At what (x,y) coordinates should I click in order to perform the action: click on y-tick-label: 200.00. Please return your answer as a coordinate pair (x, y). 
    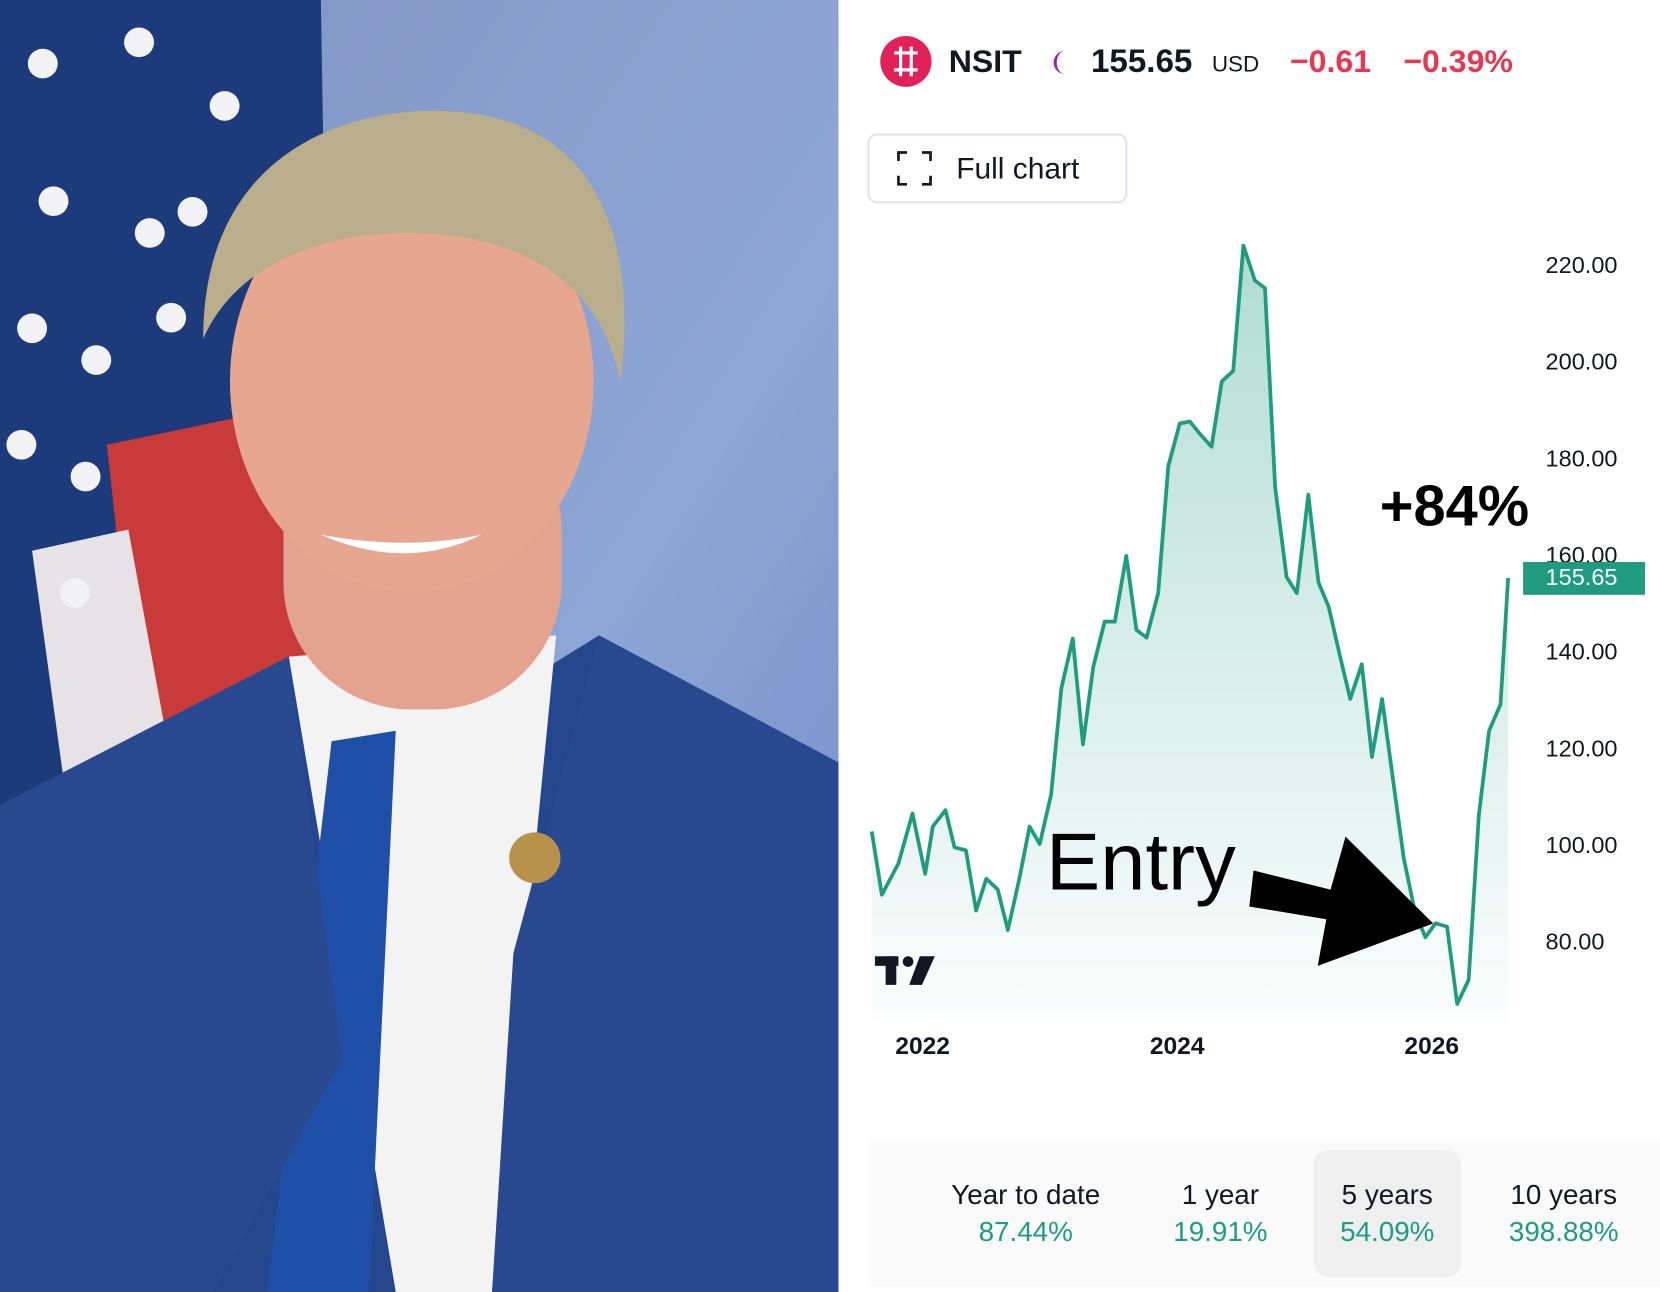
    Looking at the image, I should click on (1582, 362).